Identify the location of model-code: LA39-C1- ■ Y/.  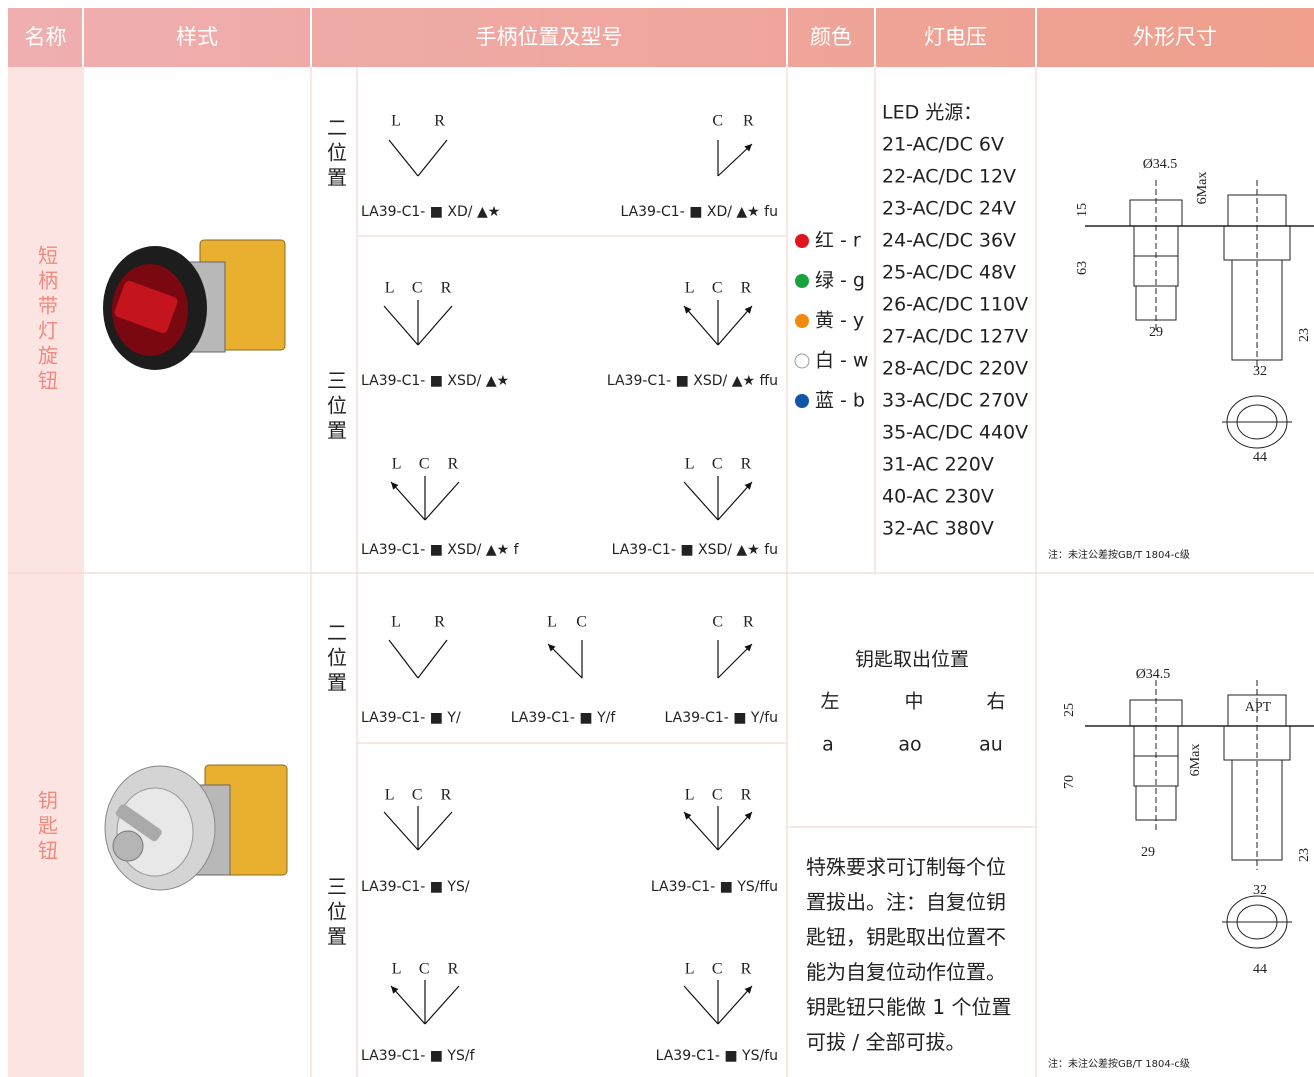
(411, 718).